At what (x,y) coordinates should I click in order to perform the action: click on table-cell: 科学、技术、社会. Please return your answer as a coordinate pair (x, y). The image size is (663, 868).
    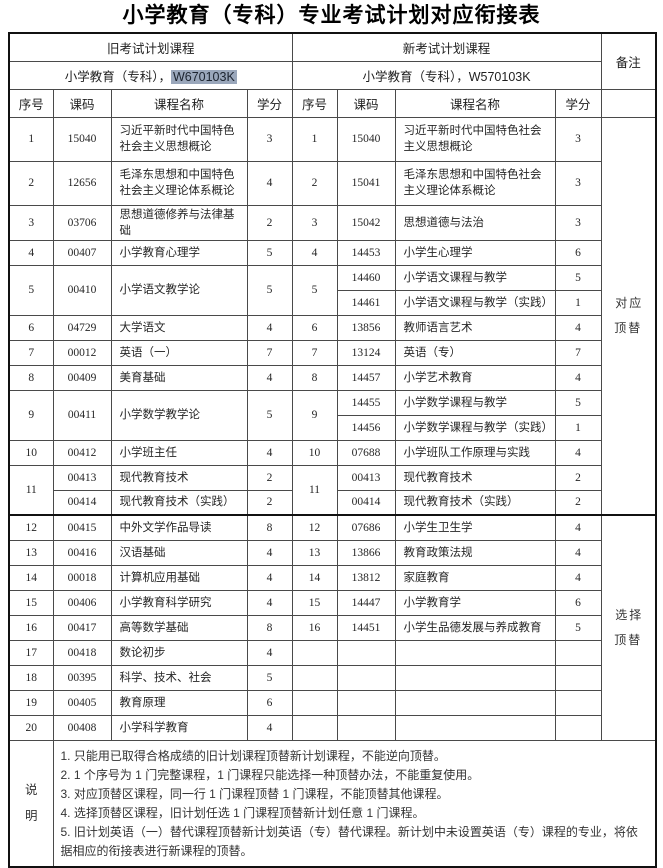
    Looking at the image, I should click on (179, 677).